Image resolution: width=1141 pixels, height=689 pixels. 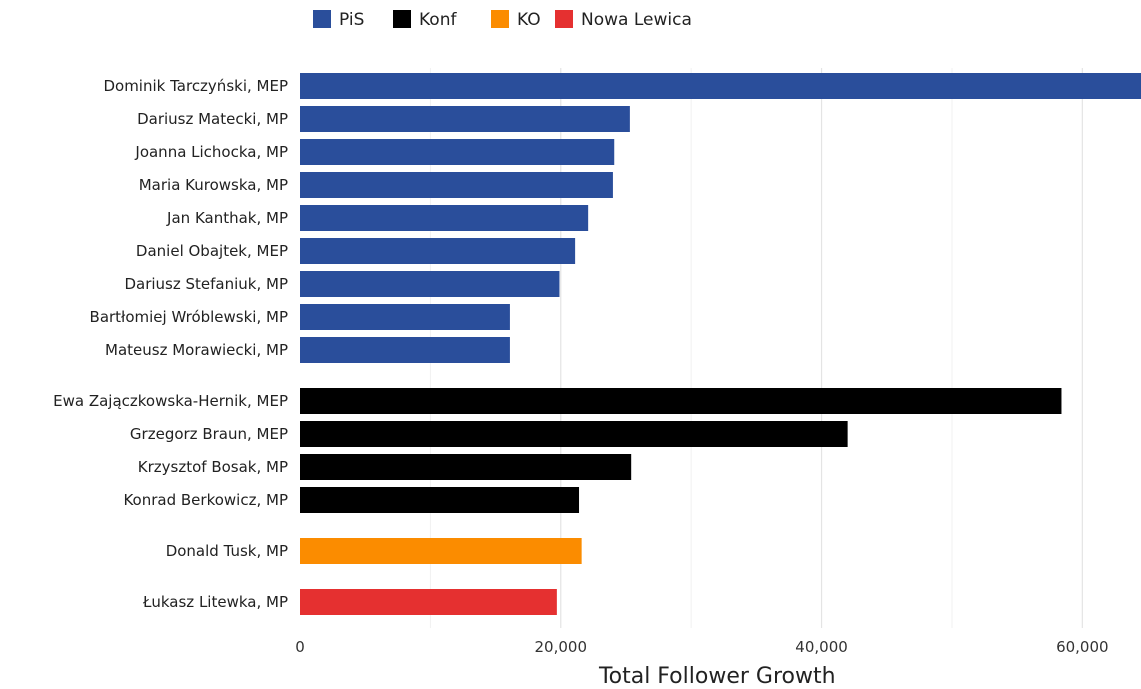 I want to click on category-label: Bartłomiej Wróblewski, MP, so click(x=189, y=317).